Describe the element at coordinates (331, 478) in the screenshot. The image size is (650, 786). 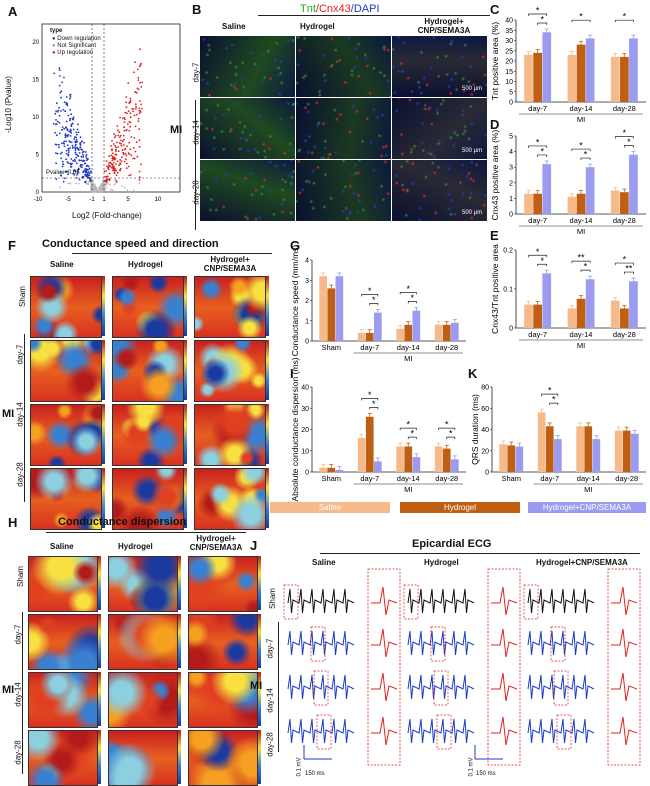
I see `x-tick-label: Sham` at that location.